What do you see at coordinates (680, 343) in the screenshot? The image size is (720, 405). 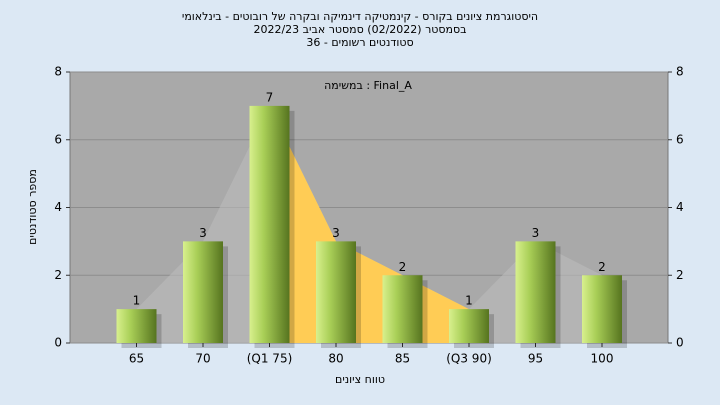 I see `y2-tick-label: 0` at bounding box center [680, 343].